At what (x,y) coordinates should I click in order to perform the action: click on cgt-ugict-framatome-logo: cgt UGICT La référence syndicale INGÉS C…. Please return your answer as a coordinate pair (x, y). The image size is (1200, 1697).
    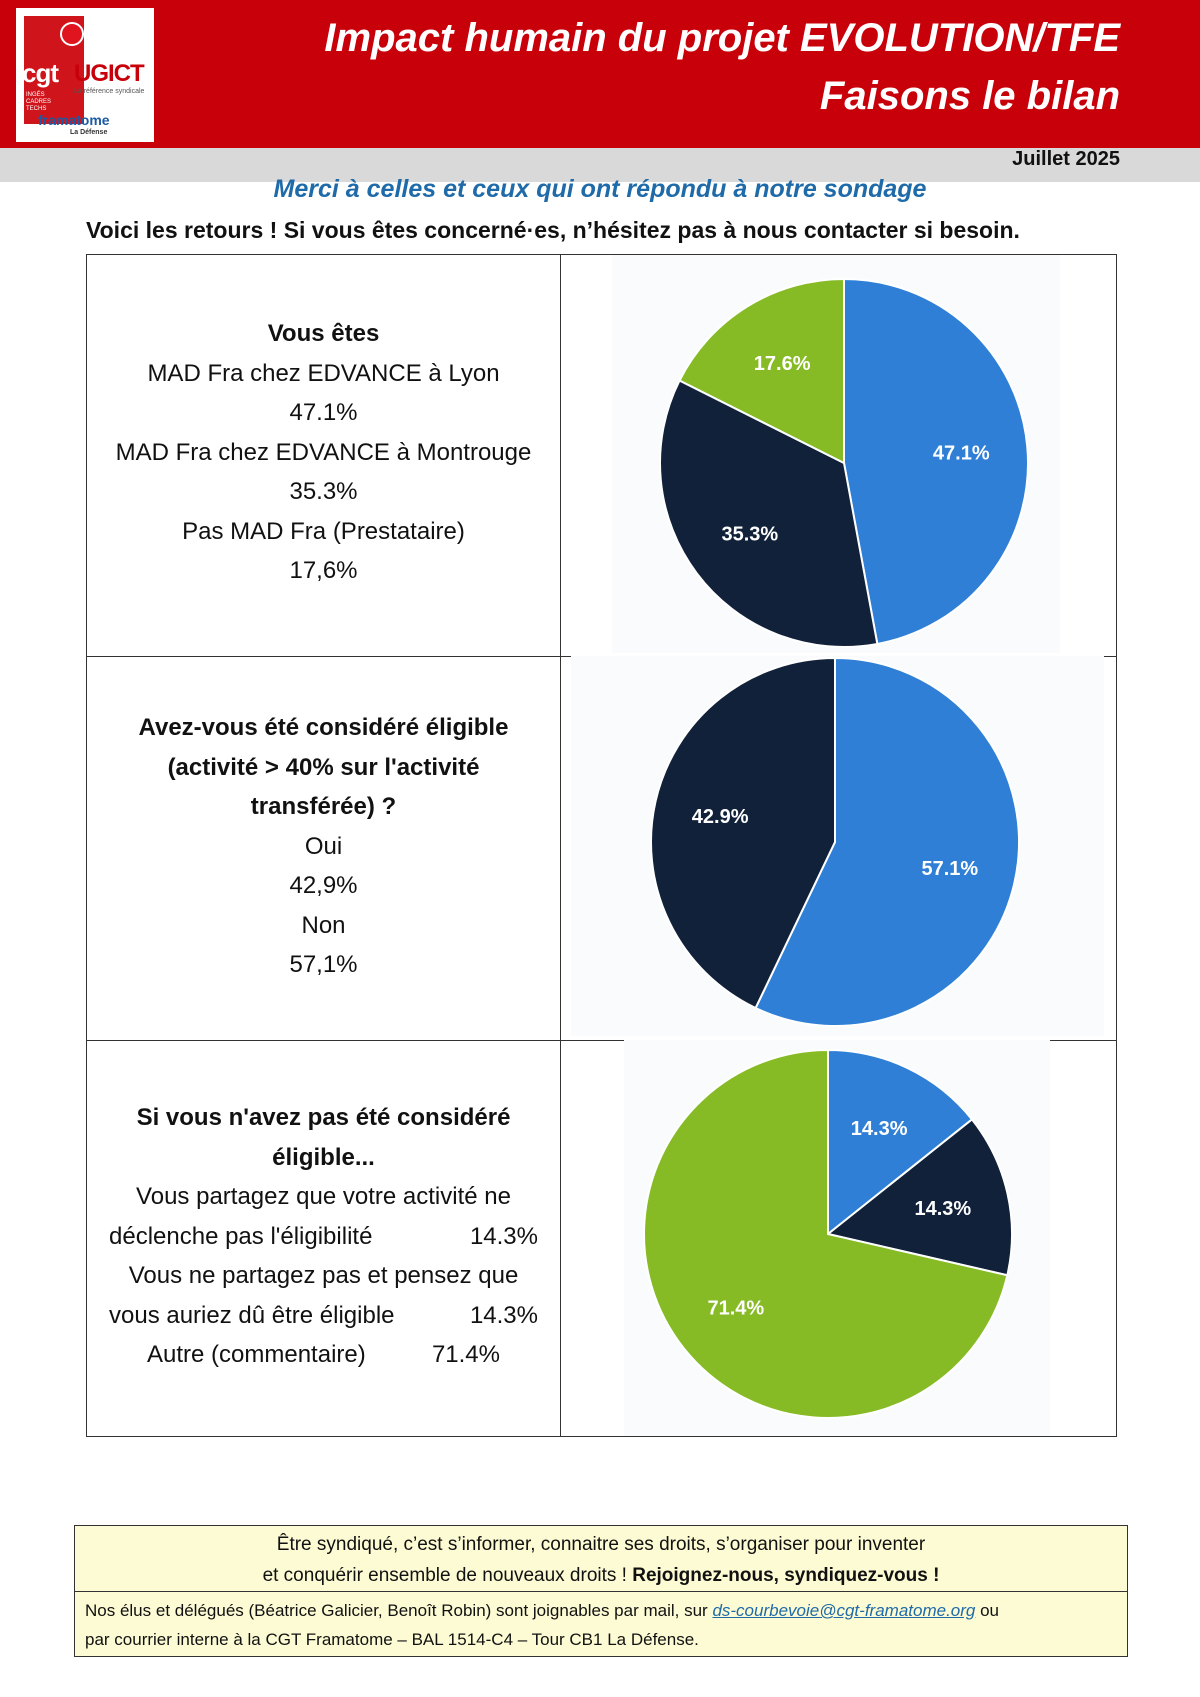
    Looking at the image, I should click on (85, 75).